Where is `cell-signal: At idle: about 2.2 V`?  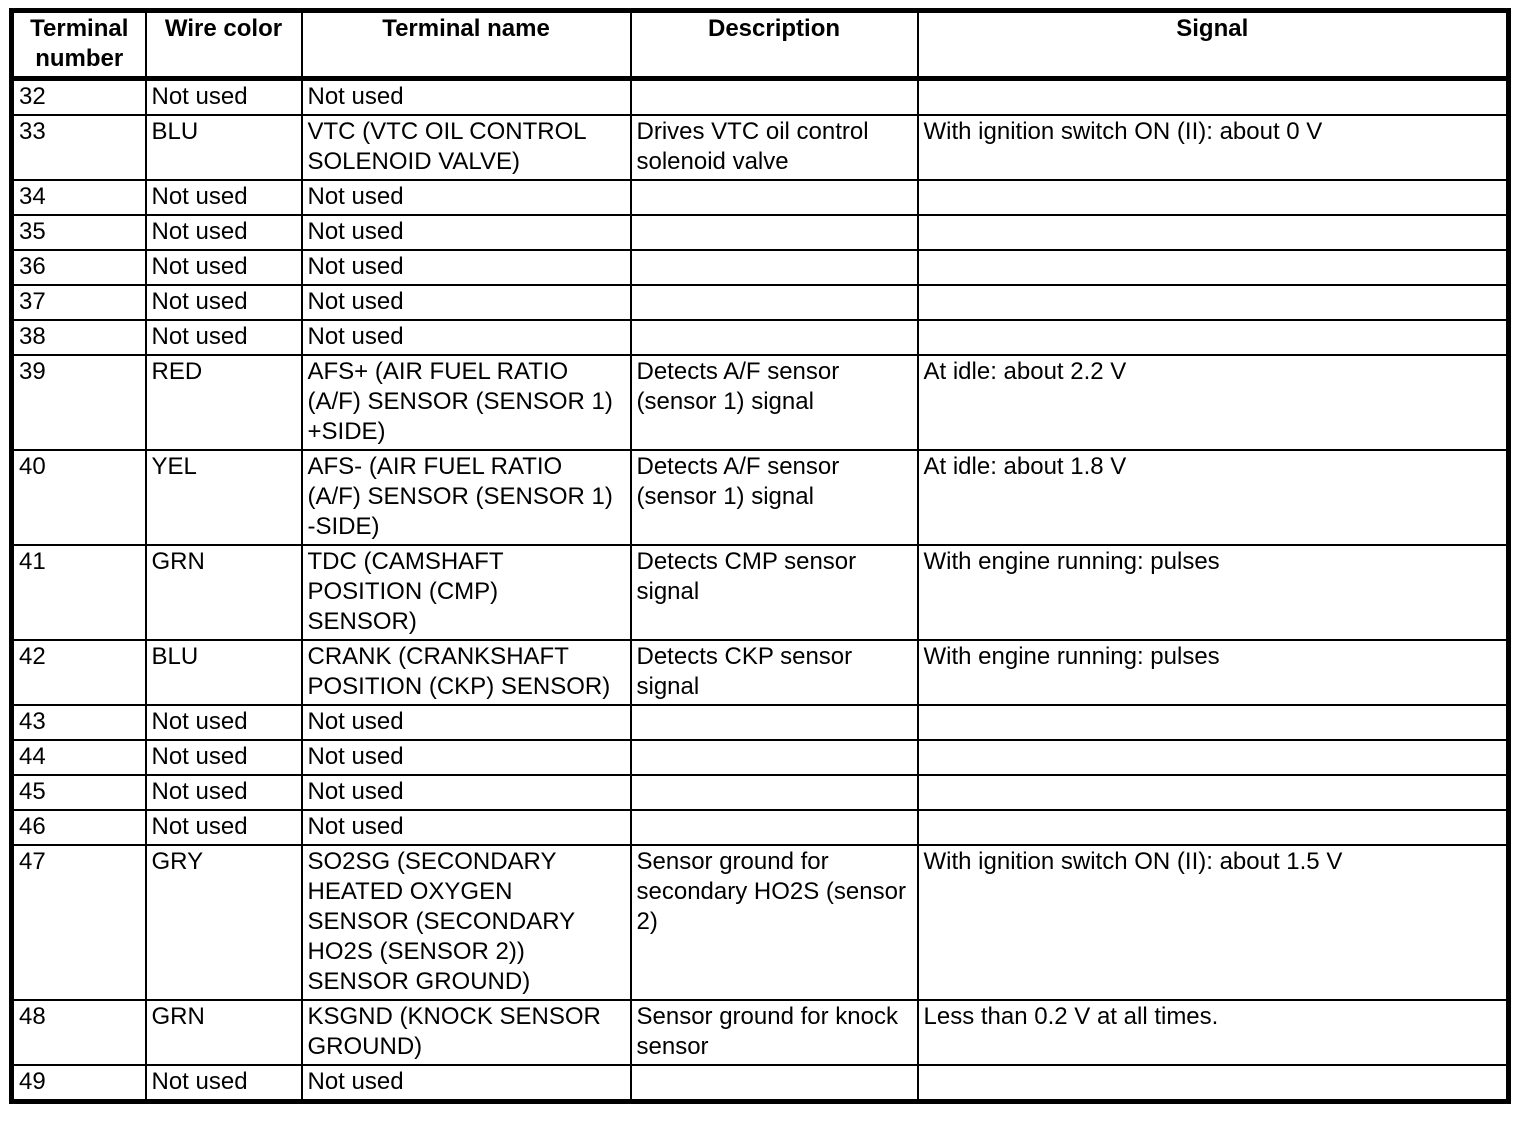 cell-signal: At idle: about 2.2 V is located at coordinates (1213, 402).